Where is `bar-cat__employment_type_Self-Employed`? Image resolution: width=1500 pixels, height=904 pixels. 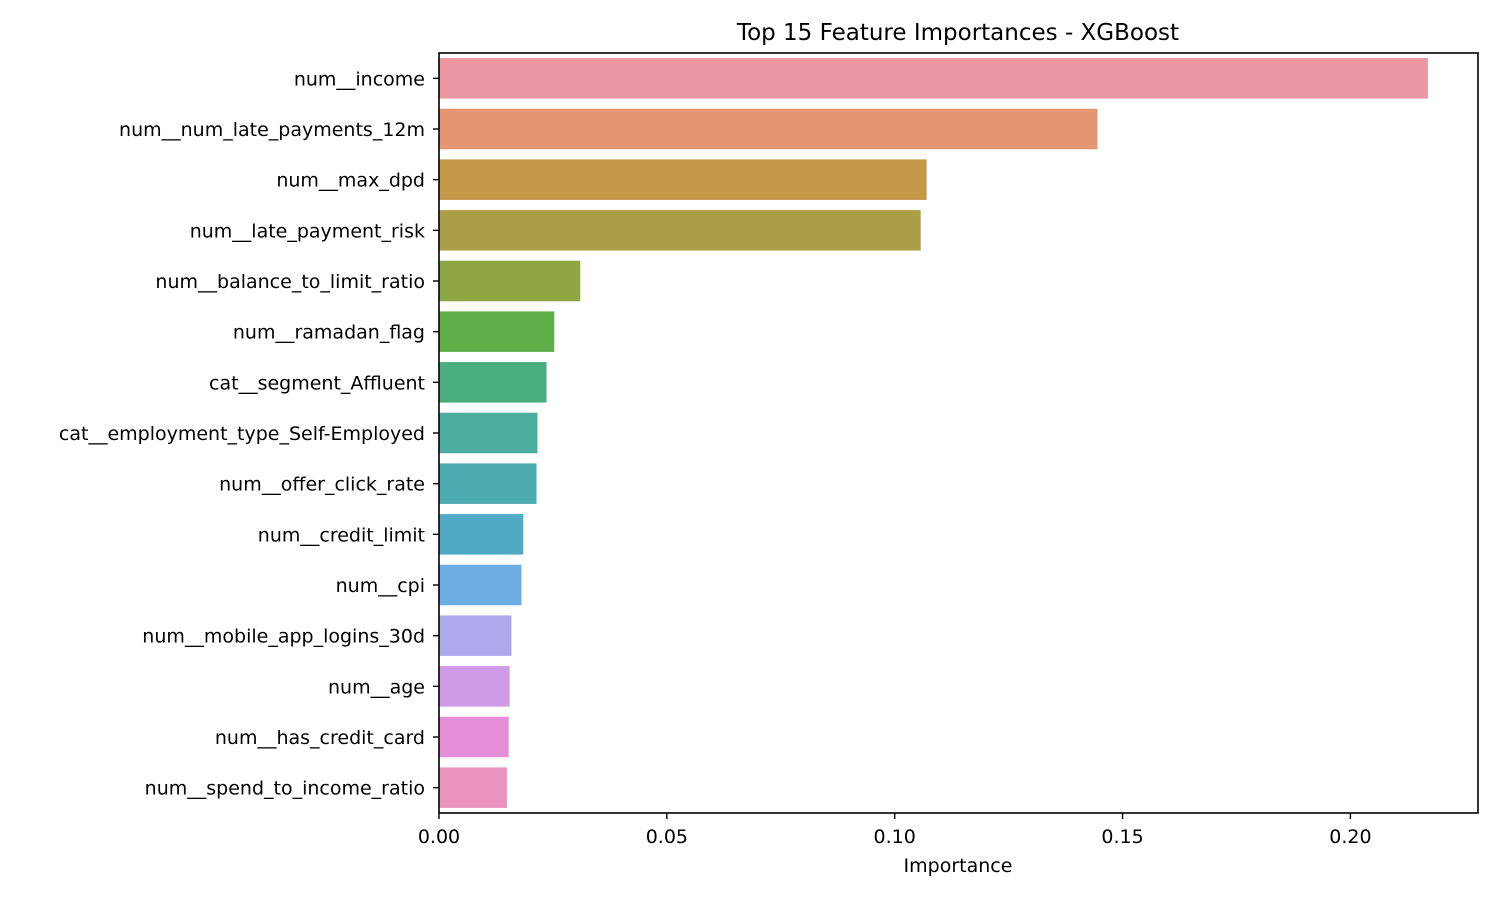
bar-cat__employment_type_Self-Employed is located at coordinates (488, 433).